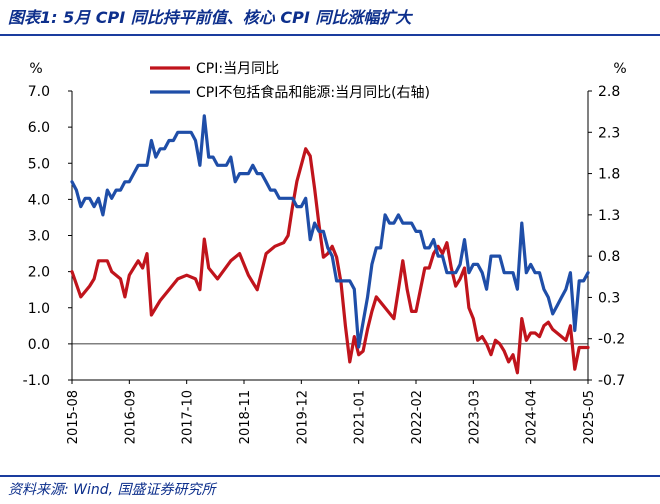 This screenshot has width=660, height=504. What do you see at coordinates (39, 164) in the screenshot?
I see `left-tick-label: 5.0` at bounding box center [39, 164].